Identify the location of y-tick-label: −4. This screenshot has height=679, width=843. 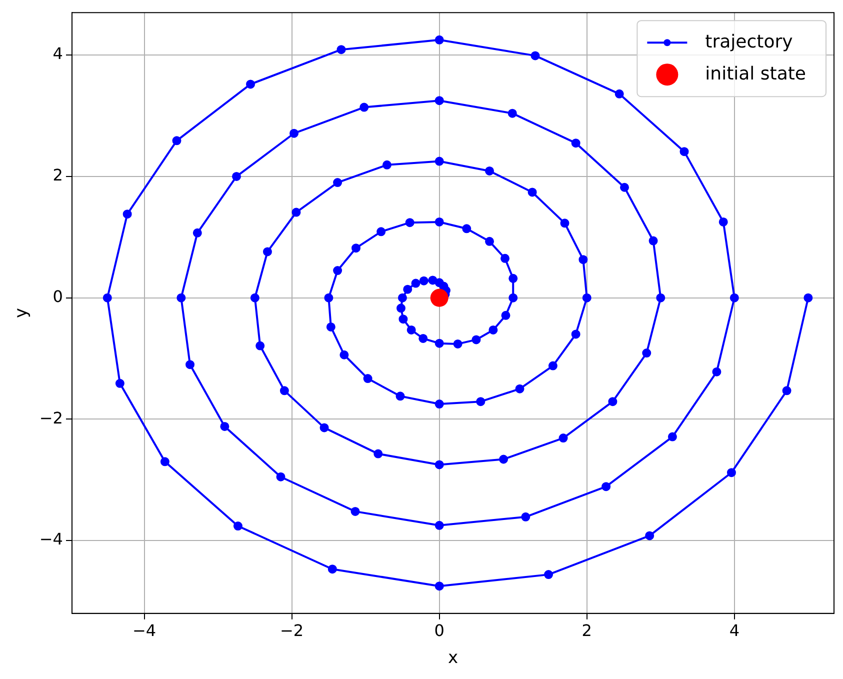
(51, 539).